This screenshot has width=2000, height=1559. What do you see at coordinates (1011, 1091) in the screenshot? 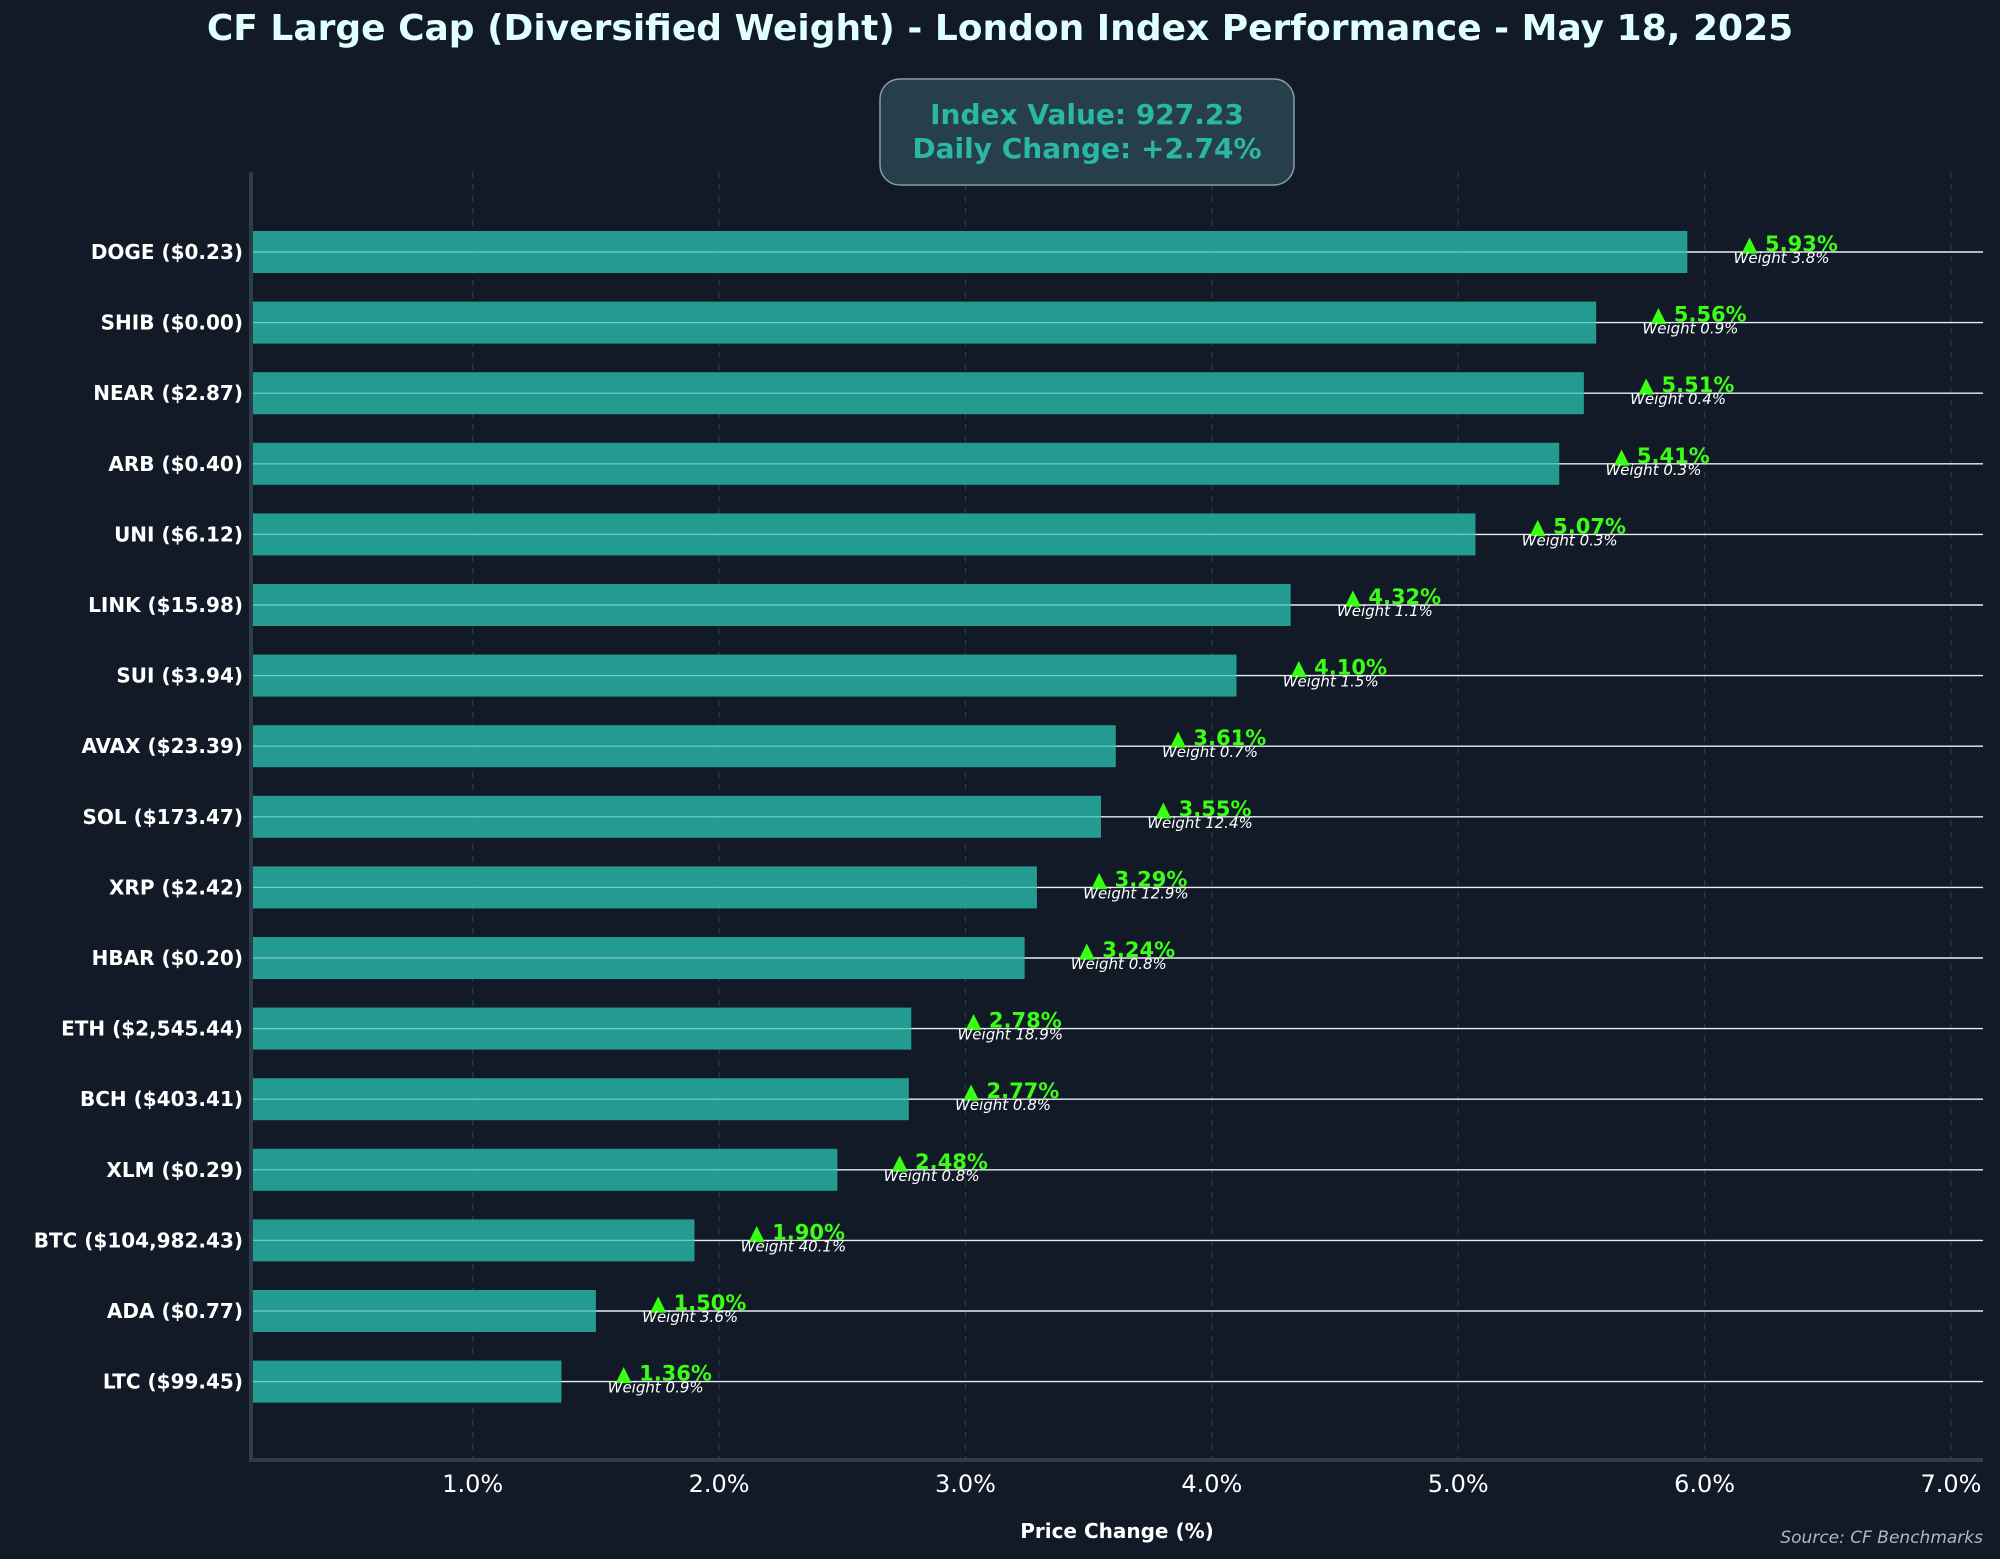
I see `value-label: ▲ 2.77%` at bounding box center [1011, 1091].